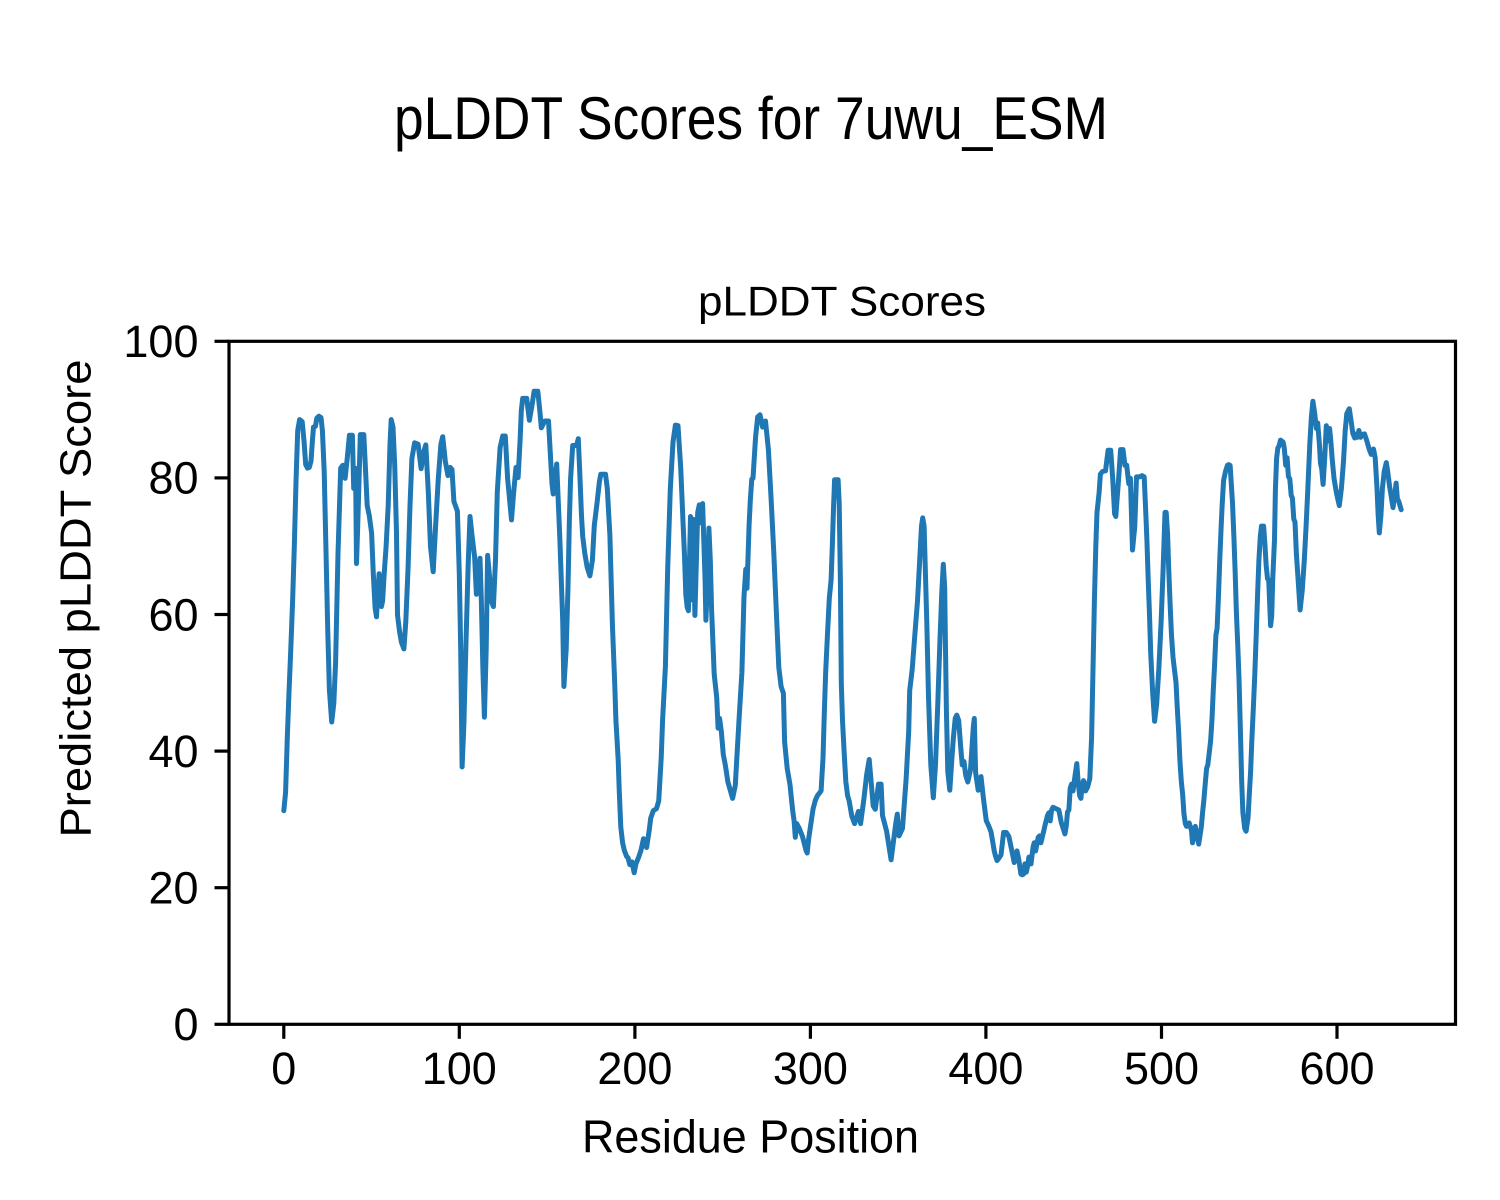 This screenshot has height=1200, width=1500. Describe the element at coordinates (1161, 1068) in the screenshot. I see `svg-text: 500` at that location.